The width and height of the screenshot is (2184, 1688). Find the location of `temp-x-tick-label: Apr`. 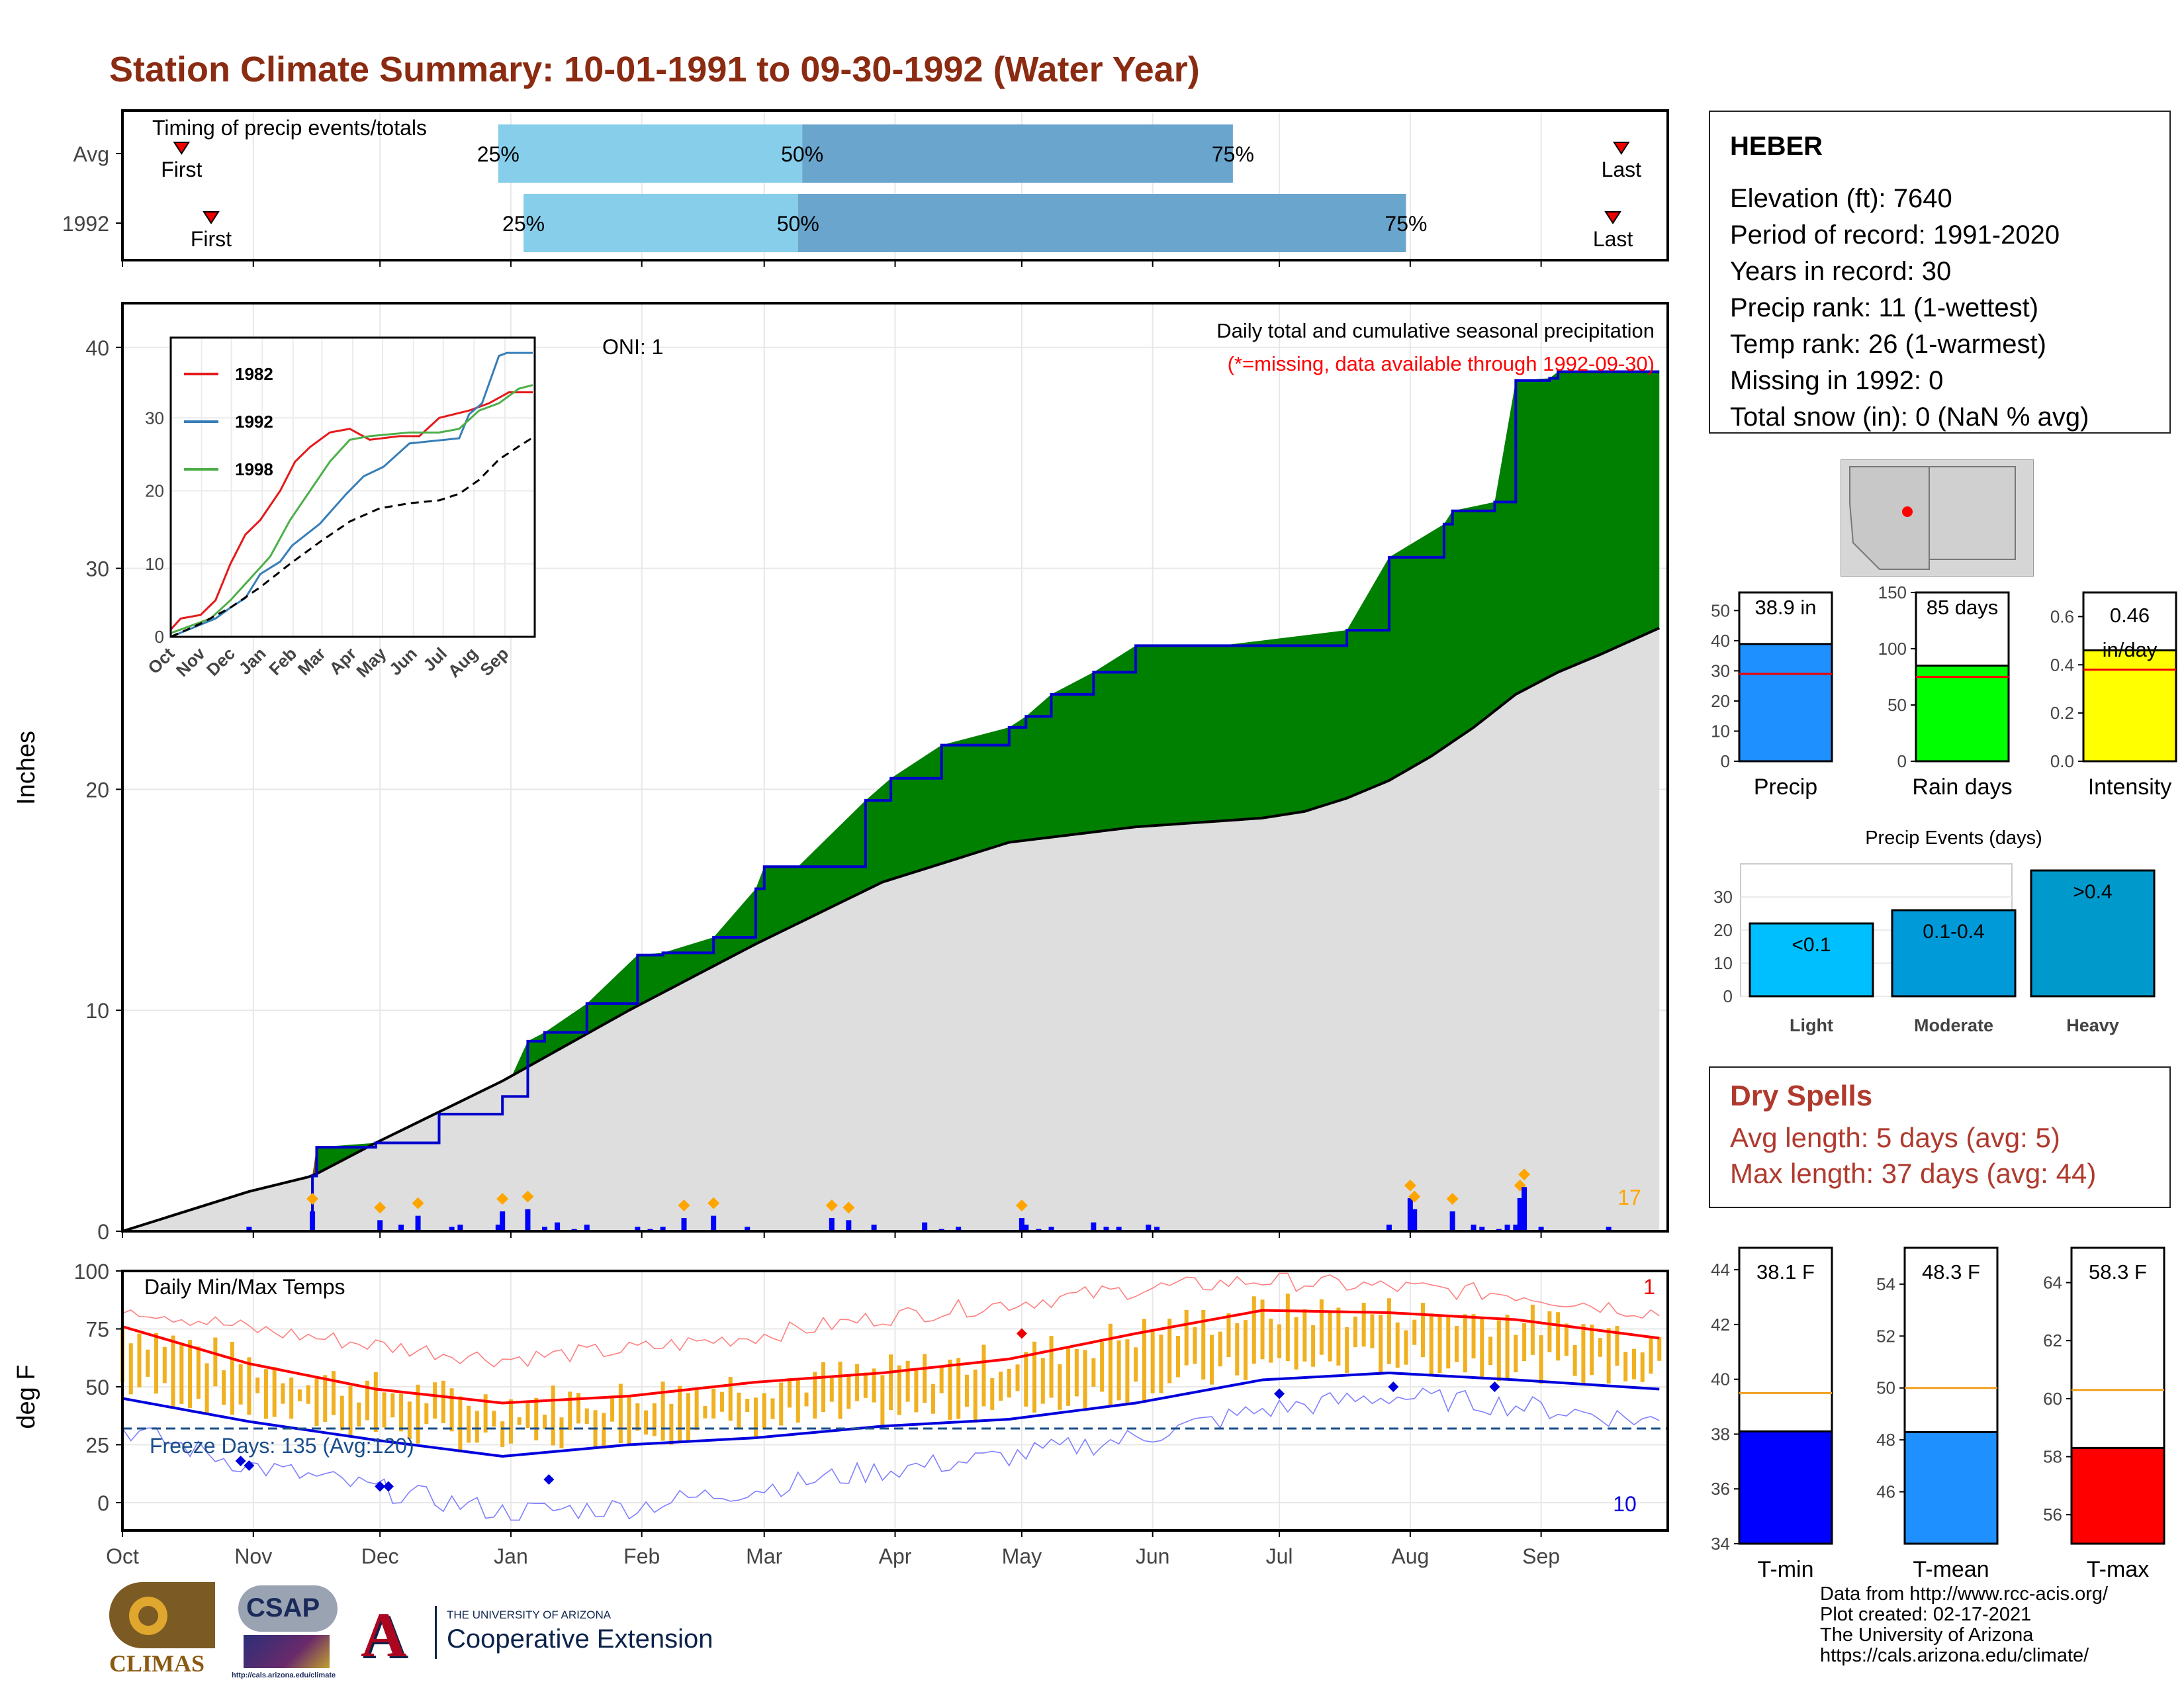

temp-x-tick-label: Apr is located at coordinates (896, 1556).